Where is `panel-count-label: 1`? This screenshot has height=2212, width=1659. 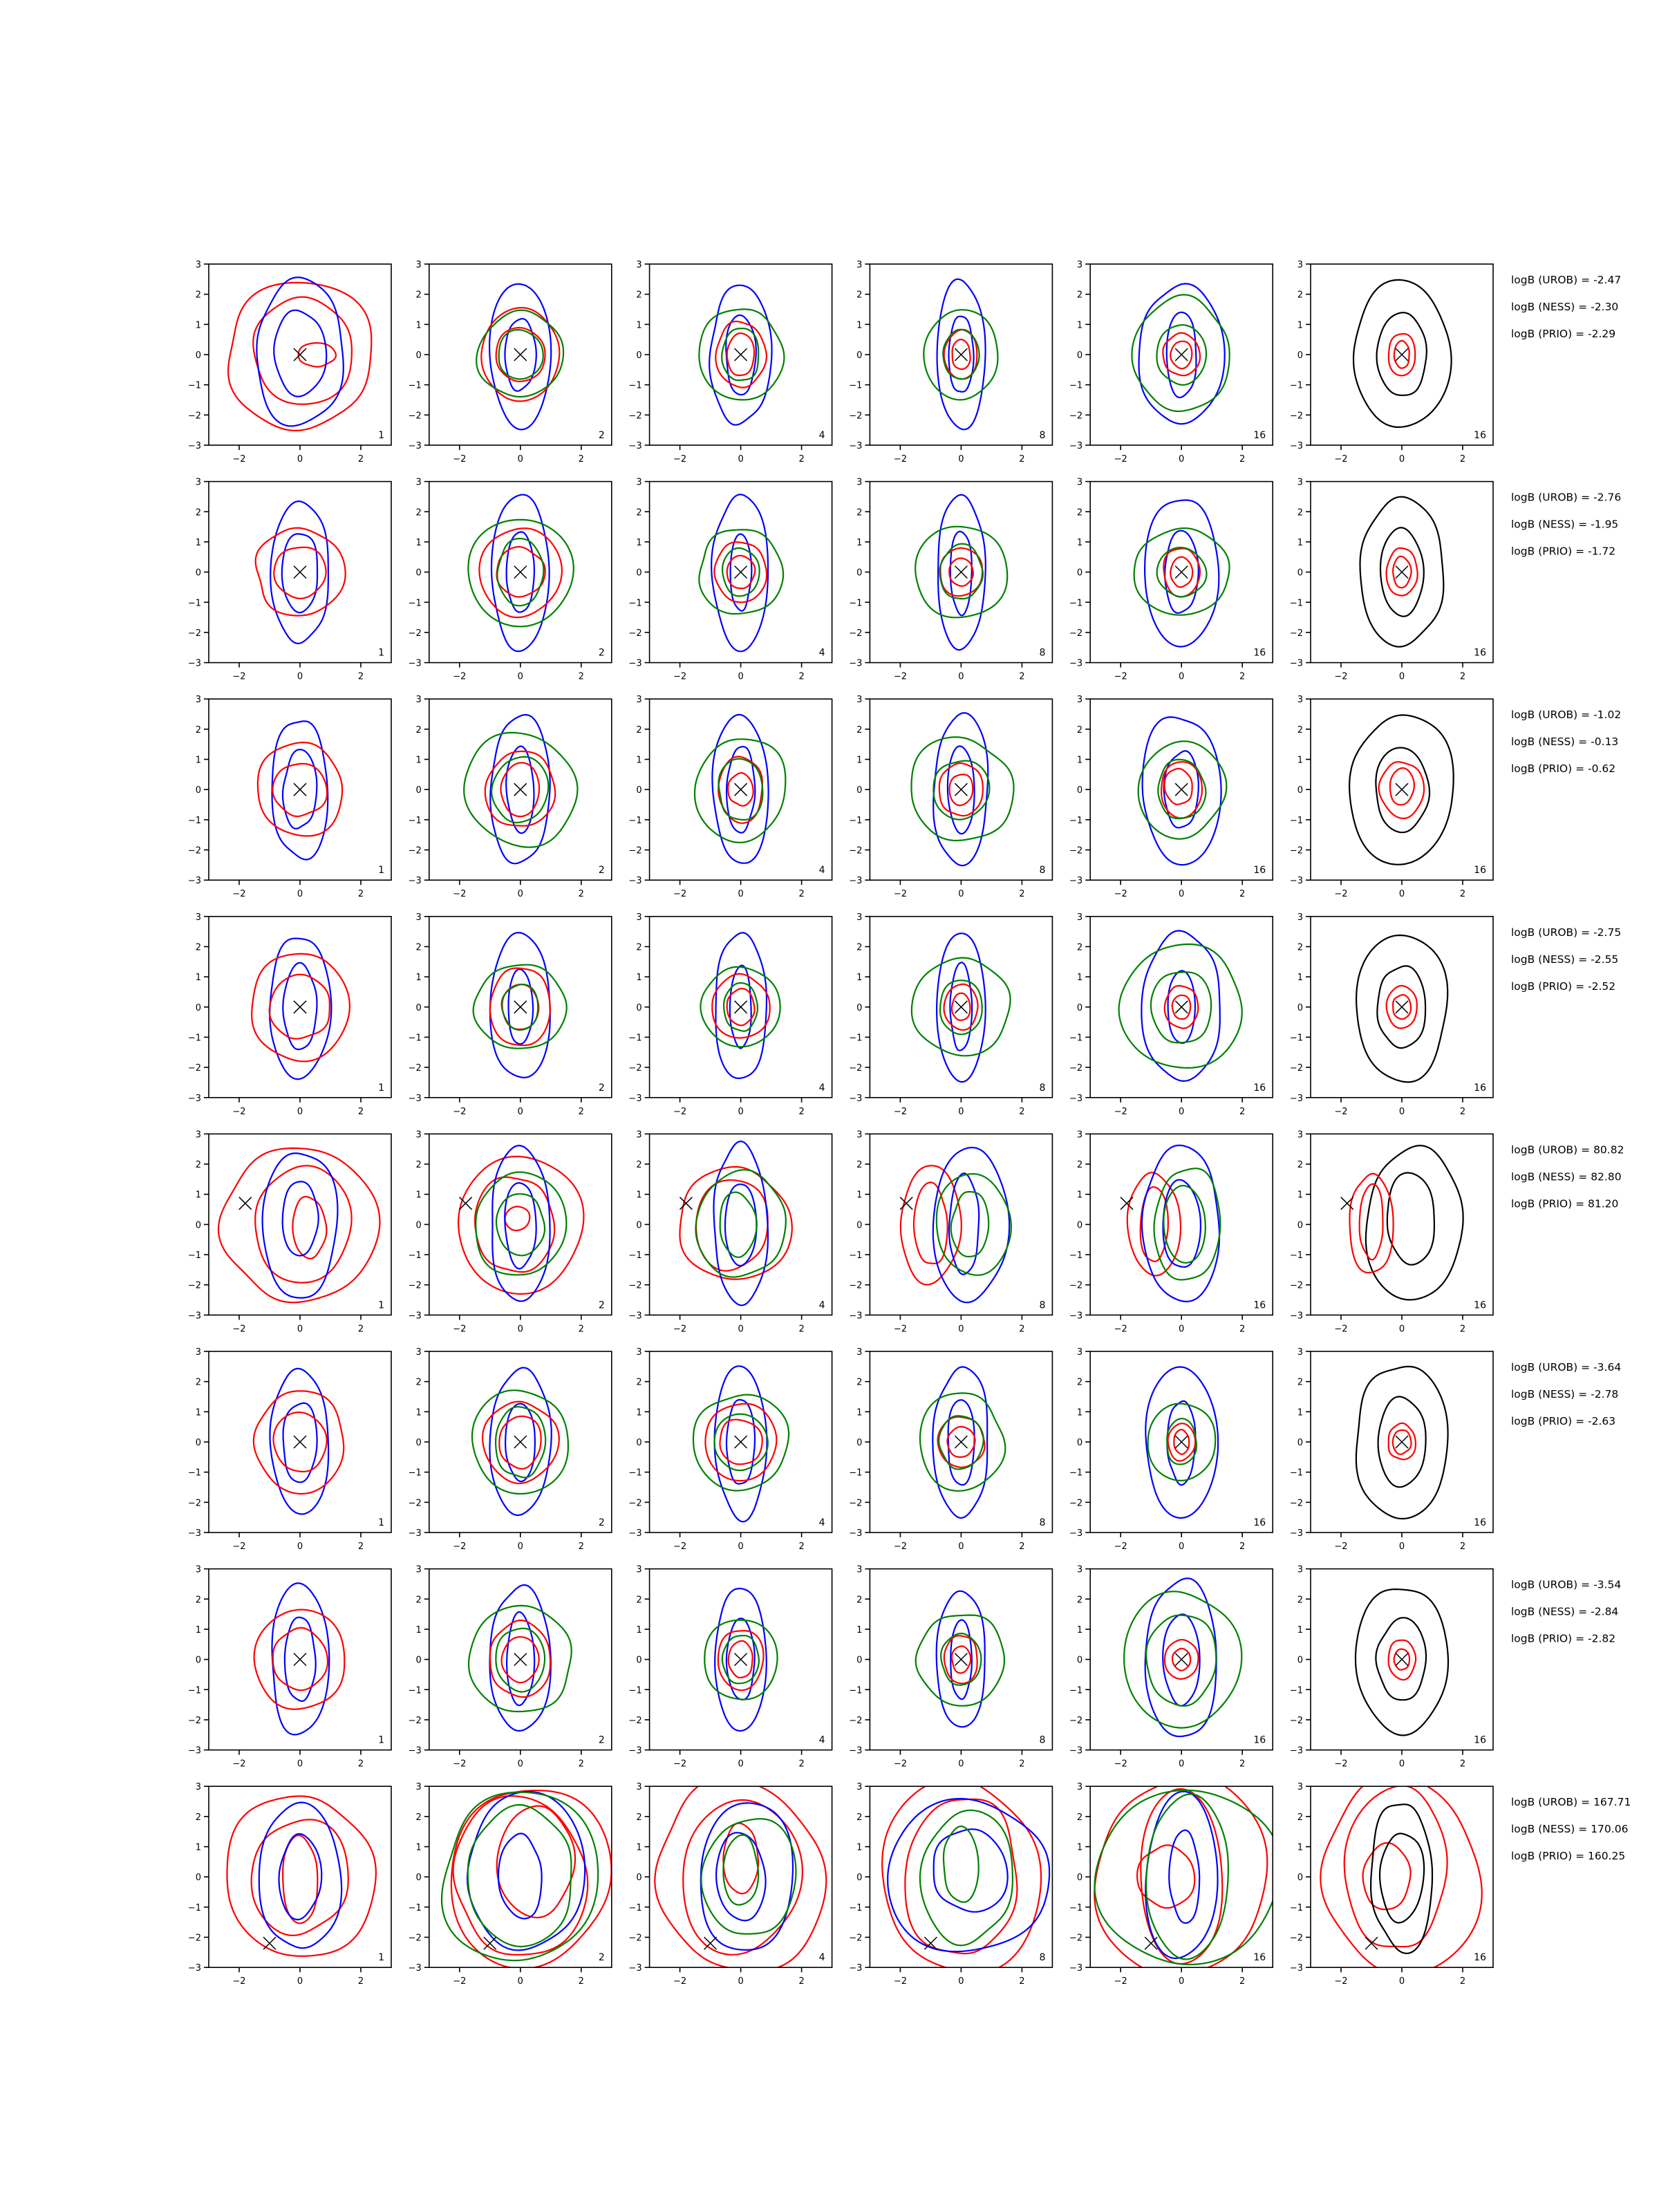
panel-count-label: 1 is located at coordinates (381, 871).